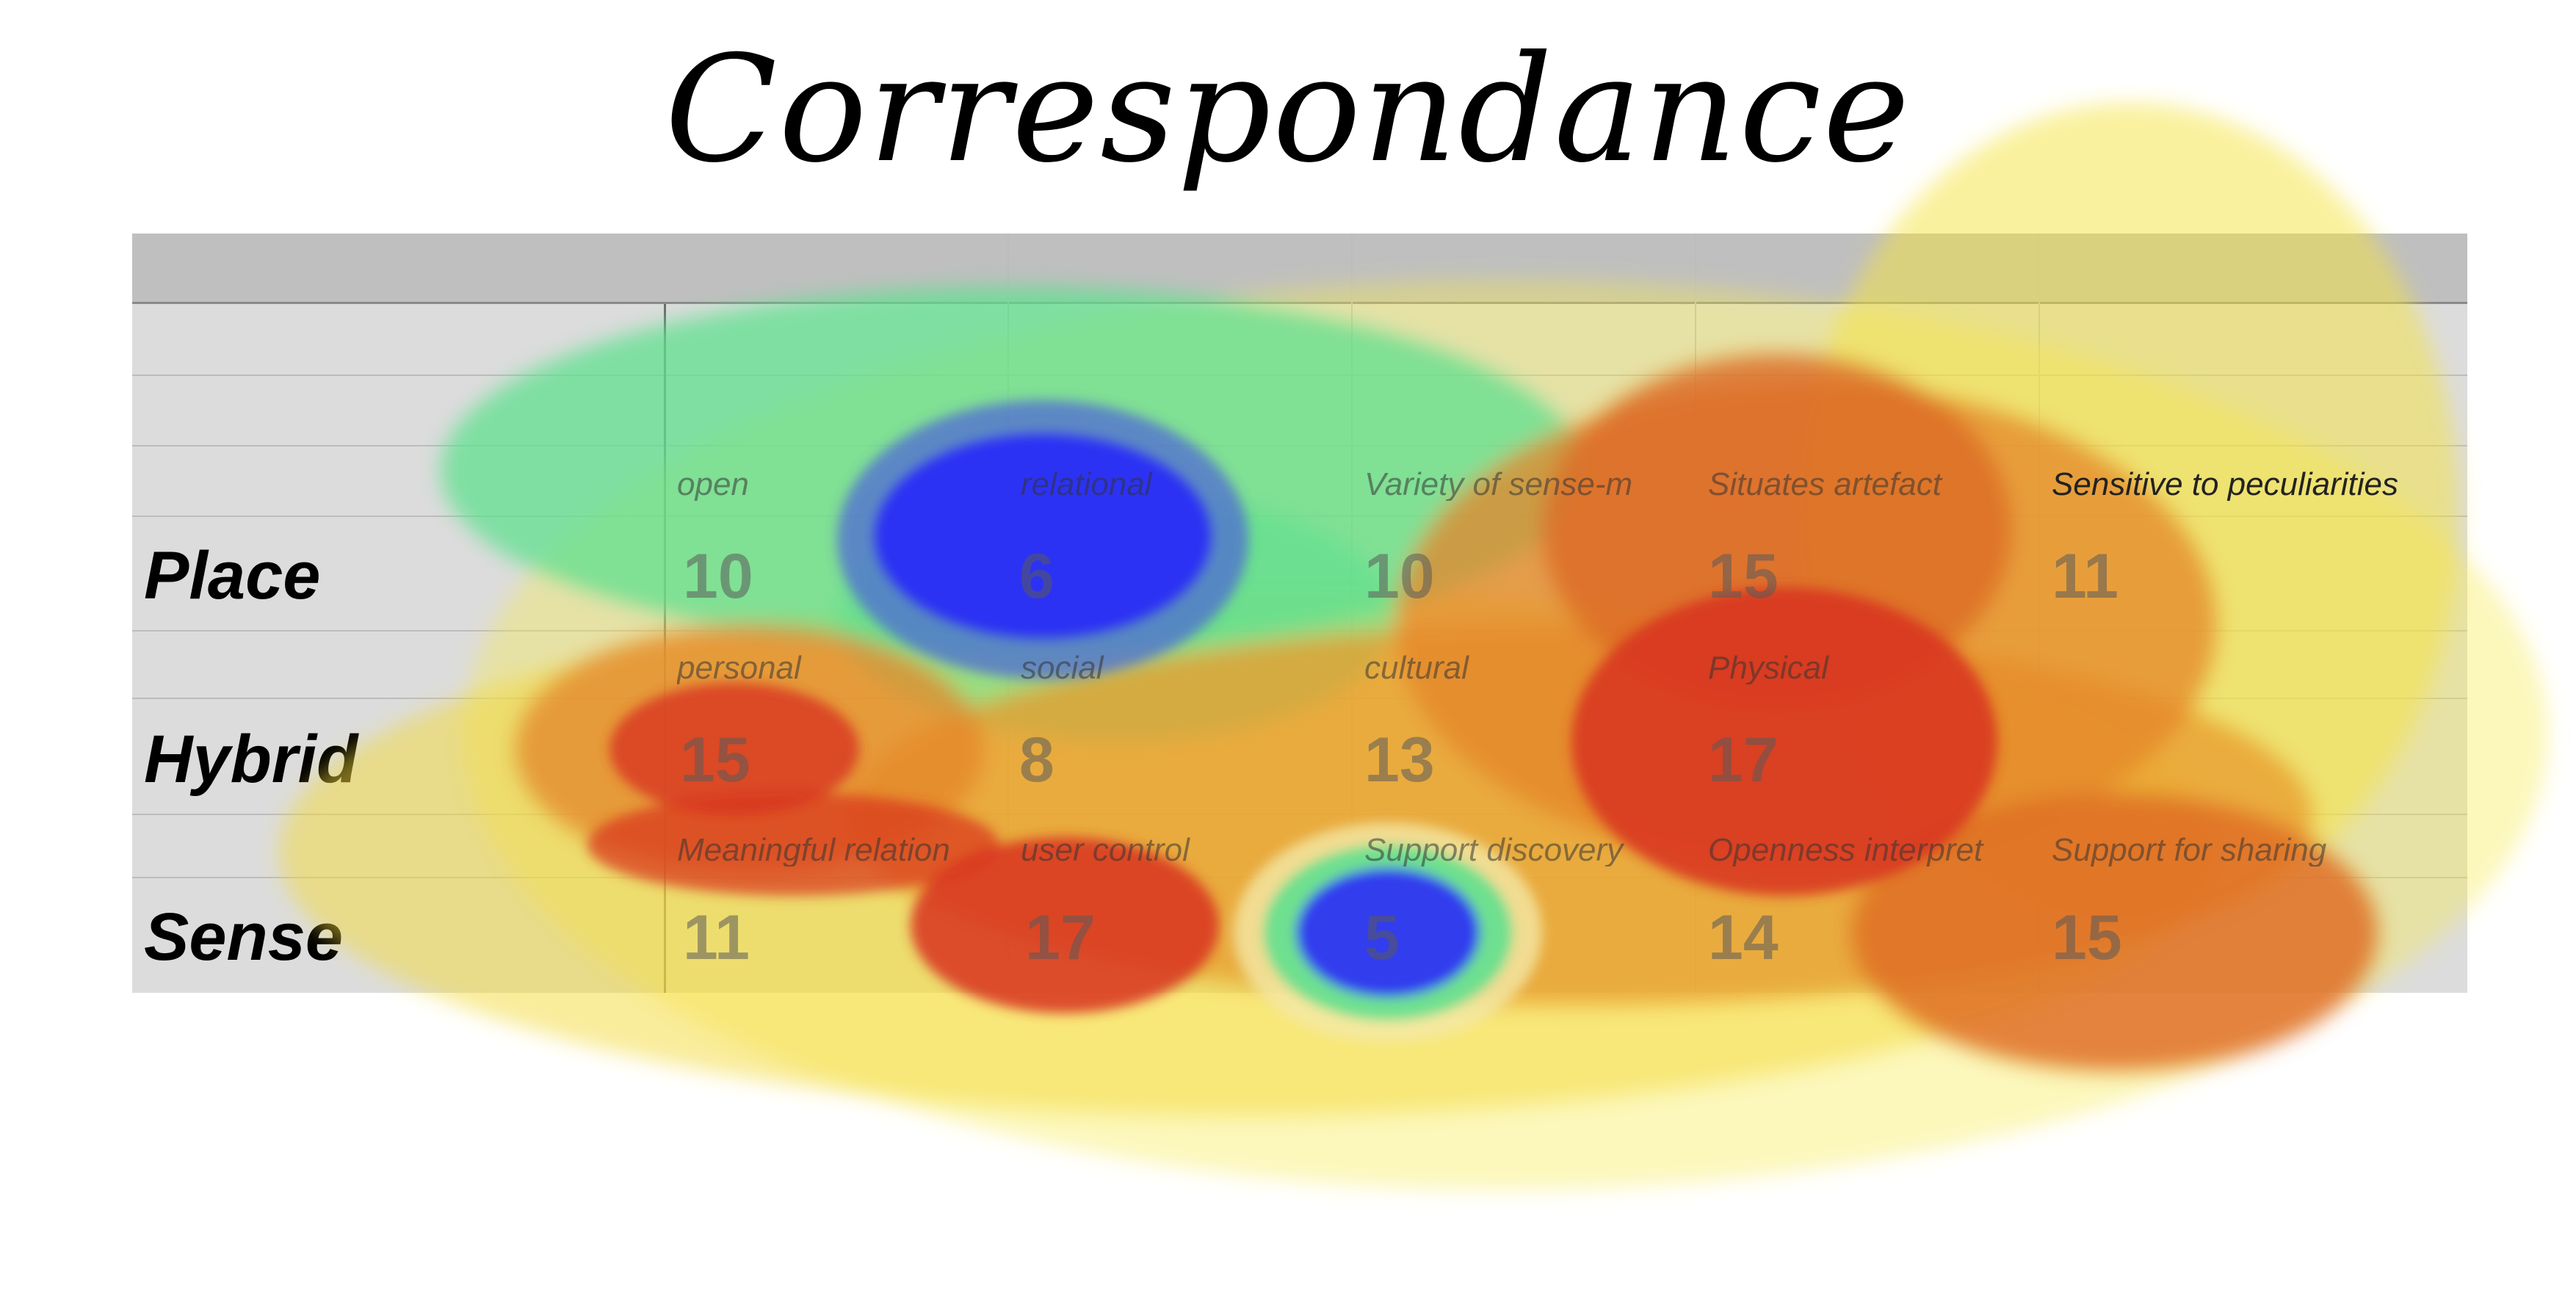  I want to click on cell-category: Variety of sense-m, so click(1498, 485).